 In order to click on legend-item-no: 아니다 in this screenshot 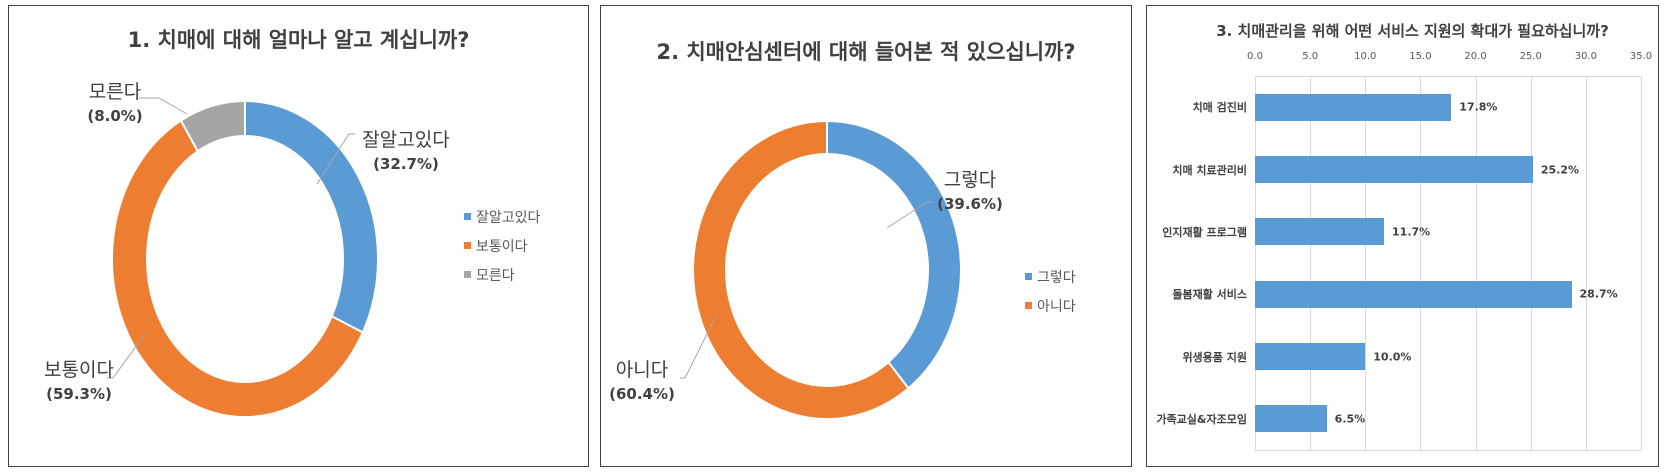, I will do `click(1050, 305)`.